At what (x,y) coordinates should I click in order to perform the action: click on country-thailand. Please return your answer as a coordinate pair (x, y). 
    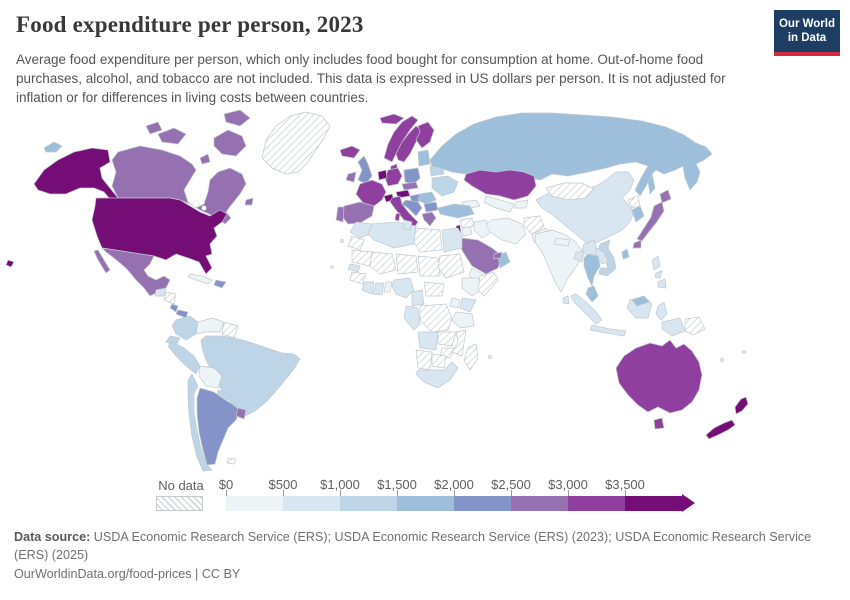
    Looking at the image, I should click on (592, 270).